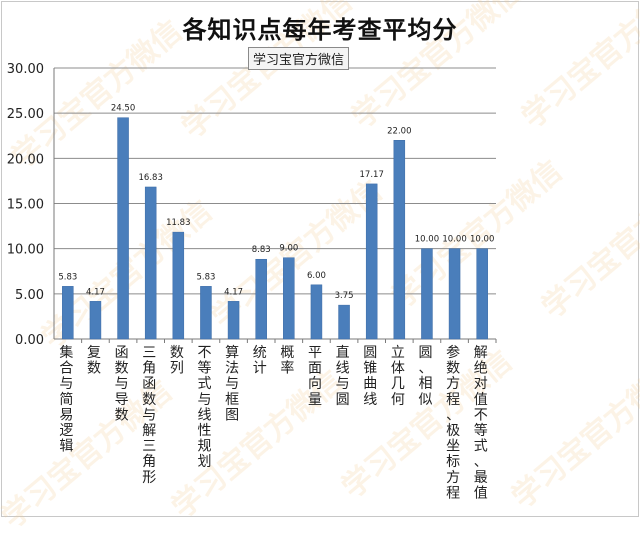 This screenshot has width=640, height=536. Describe the element at coordinates (344, 296) in the screenshot. I see `data-label: 3.75` at that location.